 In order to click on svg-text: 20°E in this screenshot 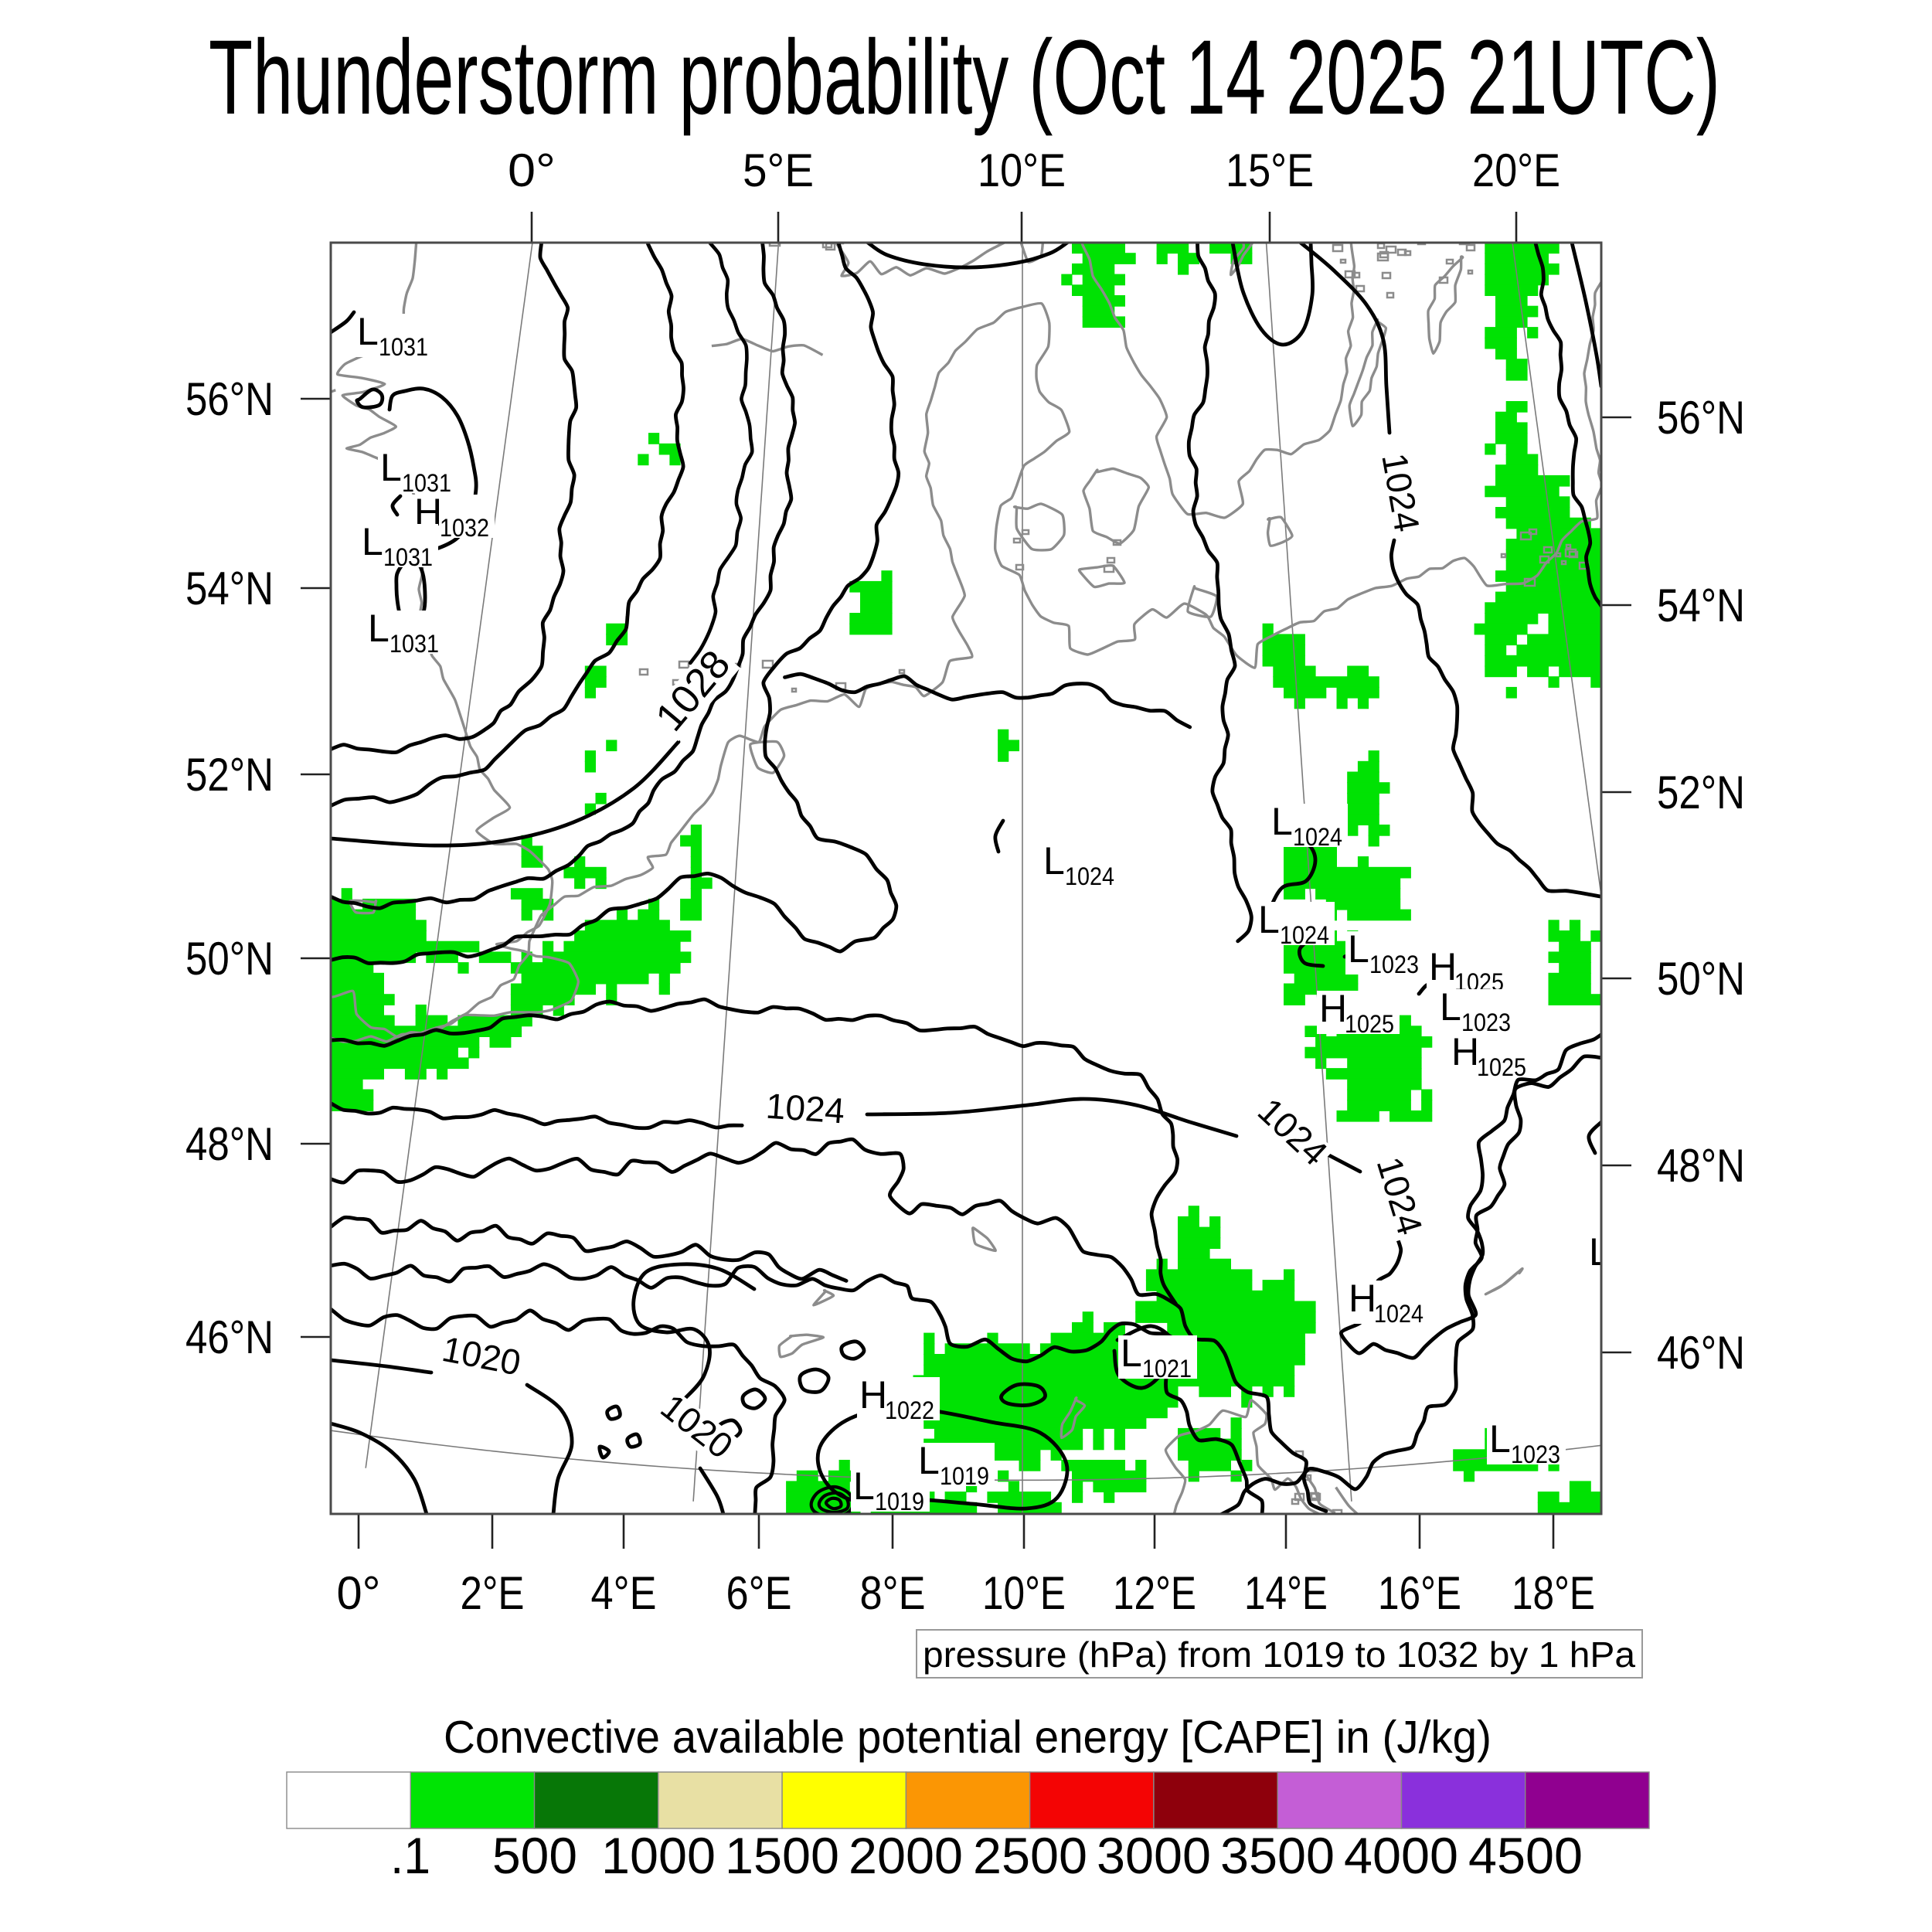, I will do `click(1516, 170)`.